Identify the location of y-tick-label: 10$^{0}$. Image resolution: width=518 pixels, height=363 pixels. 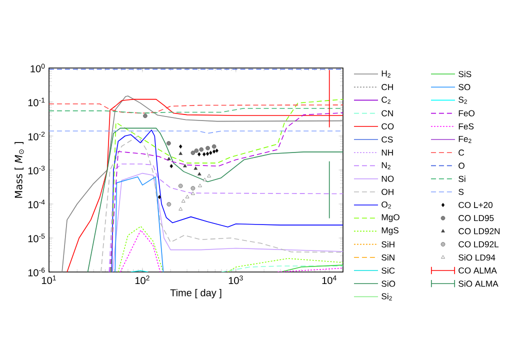
(37, 68).